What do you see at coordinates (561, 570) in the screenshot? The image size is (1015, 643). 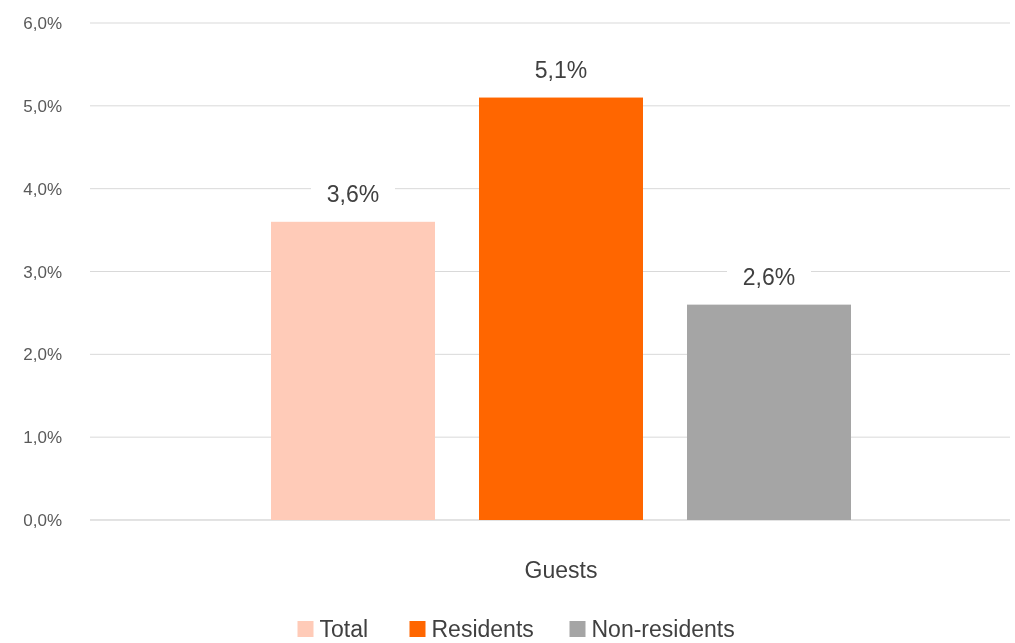 I see `x-tick-label: Guests` at bounding box center [561, 570].